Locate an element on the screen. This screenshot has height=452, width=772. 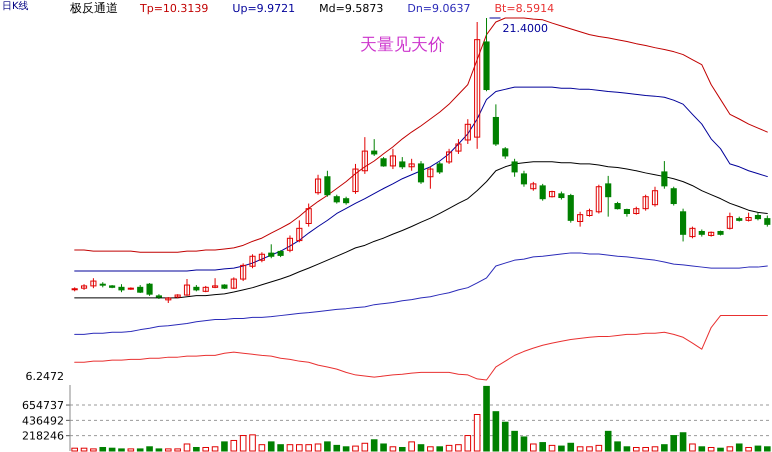
y-tick-label: 436492 is located at coordinates (43, 421).